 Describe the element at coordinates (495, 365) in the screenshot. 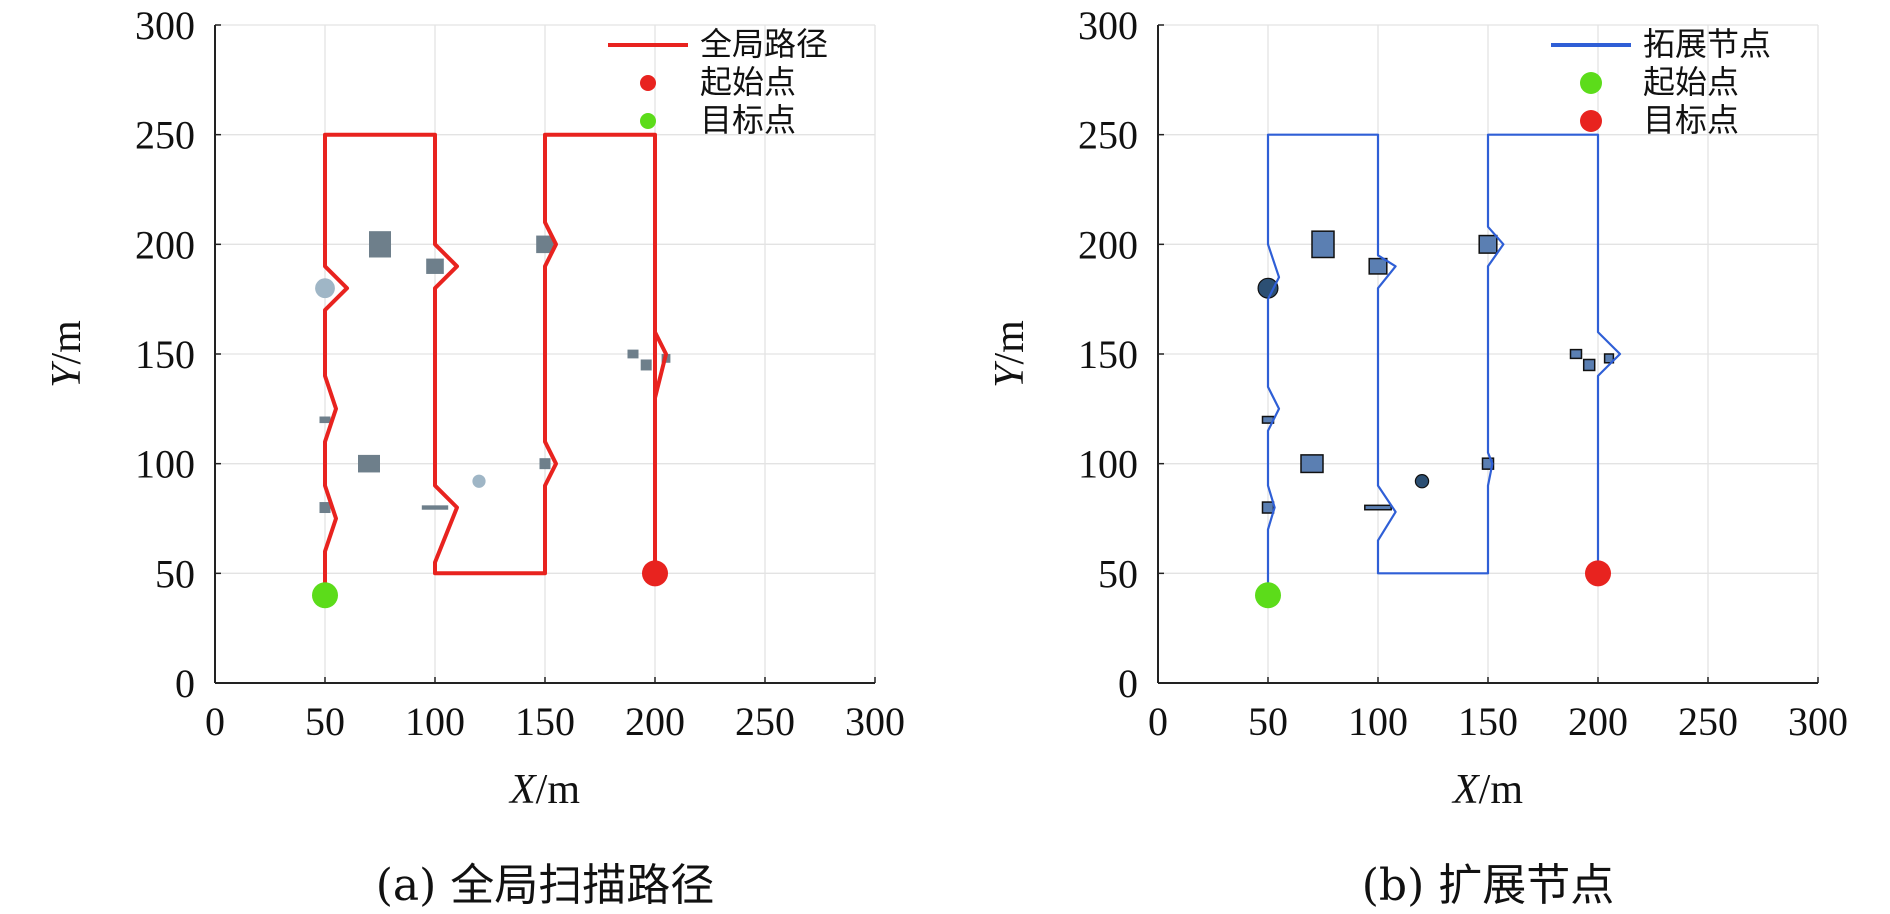

I see `global-path-line` at that location.